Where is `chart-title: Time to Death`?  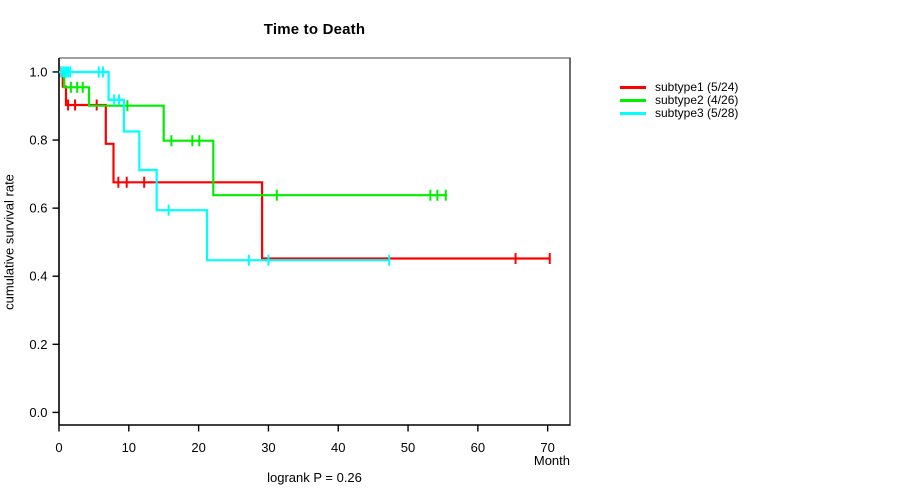 chart-title: Time to Death is located at coordinates (314, 29).